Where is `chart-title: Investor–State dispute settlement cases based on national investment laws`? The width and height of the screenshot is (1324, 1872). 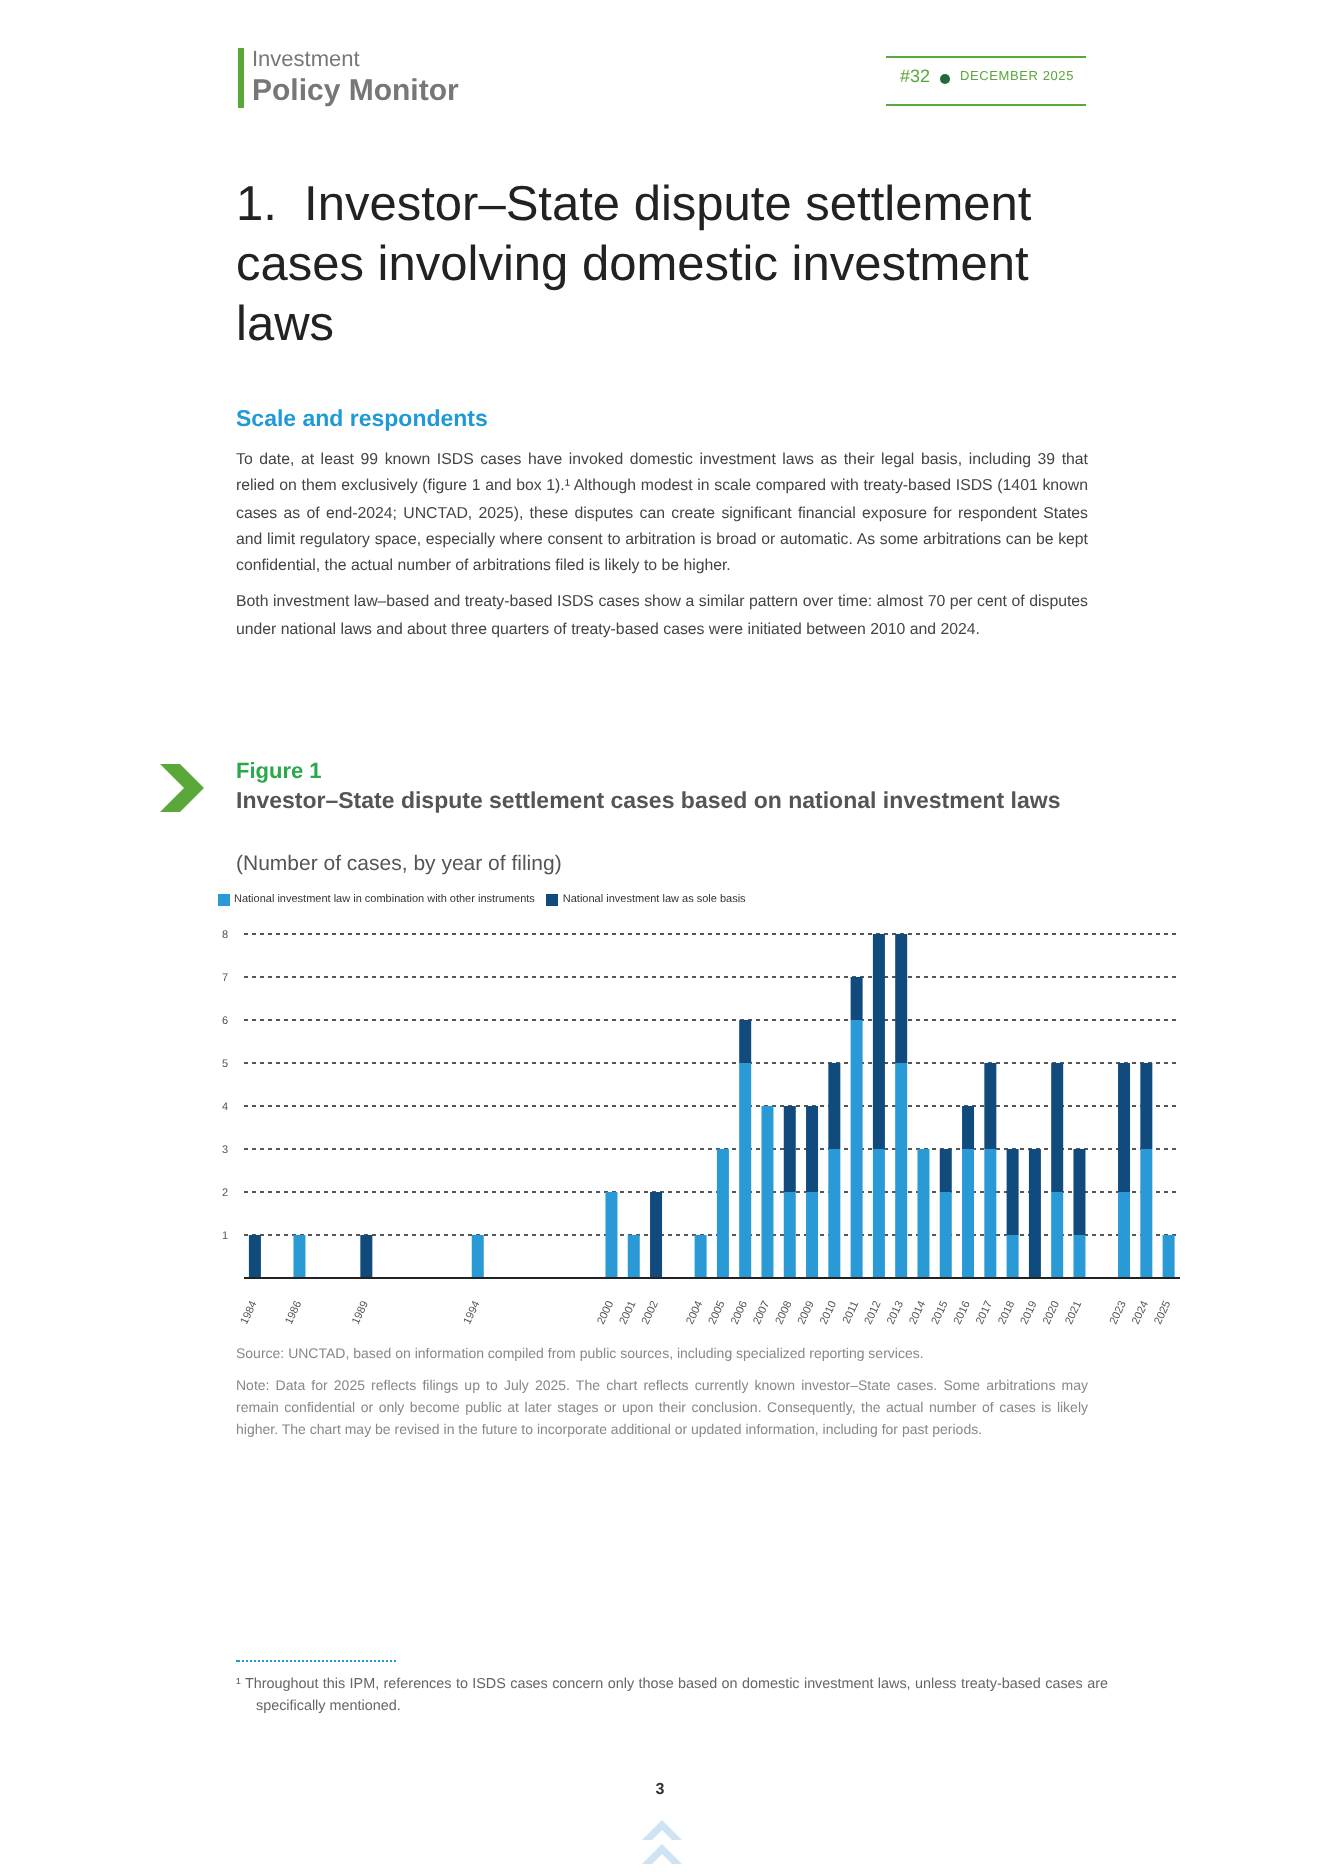
chart-title: Investor–State dispute settlement cases based on national investment laws is located at coordinates (649, 802).